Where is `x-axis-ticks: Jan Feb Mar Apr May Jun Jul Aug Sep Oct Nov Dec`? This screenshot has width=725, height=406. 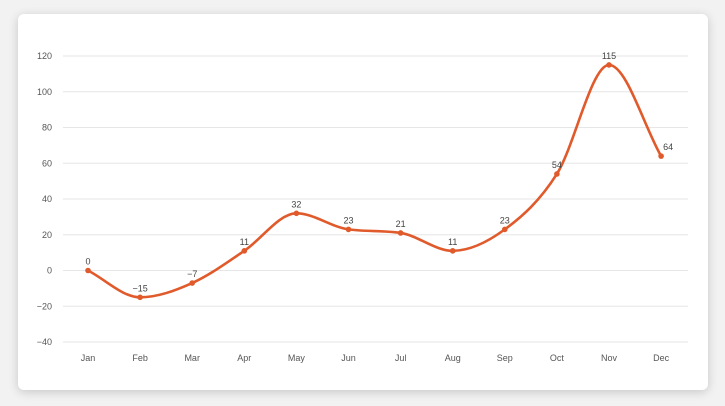 x-axis-ticks: Jan Feb Mar Apr May Jun Jul Aug Sep Oct Nov Dec is located at coordinates (375, 358).